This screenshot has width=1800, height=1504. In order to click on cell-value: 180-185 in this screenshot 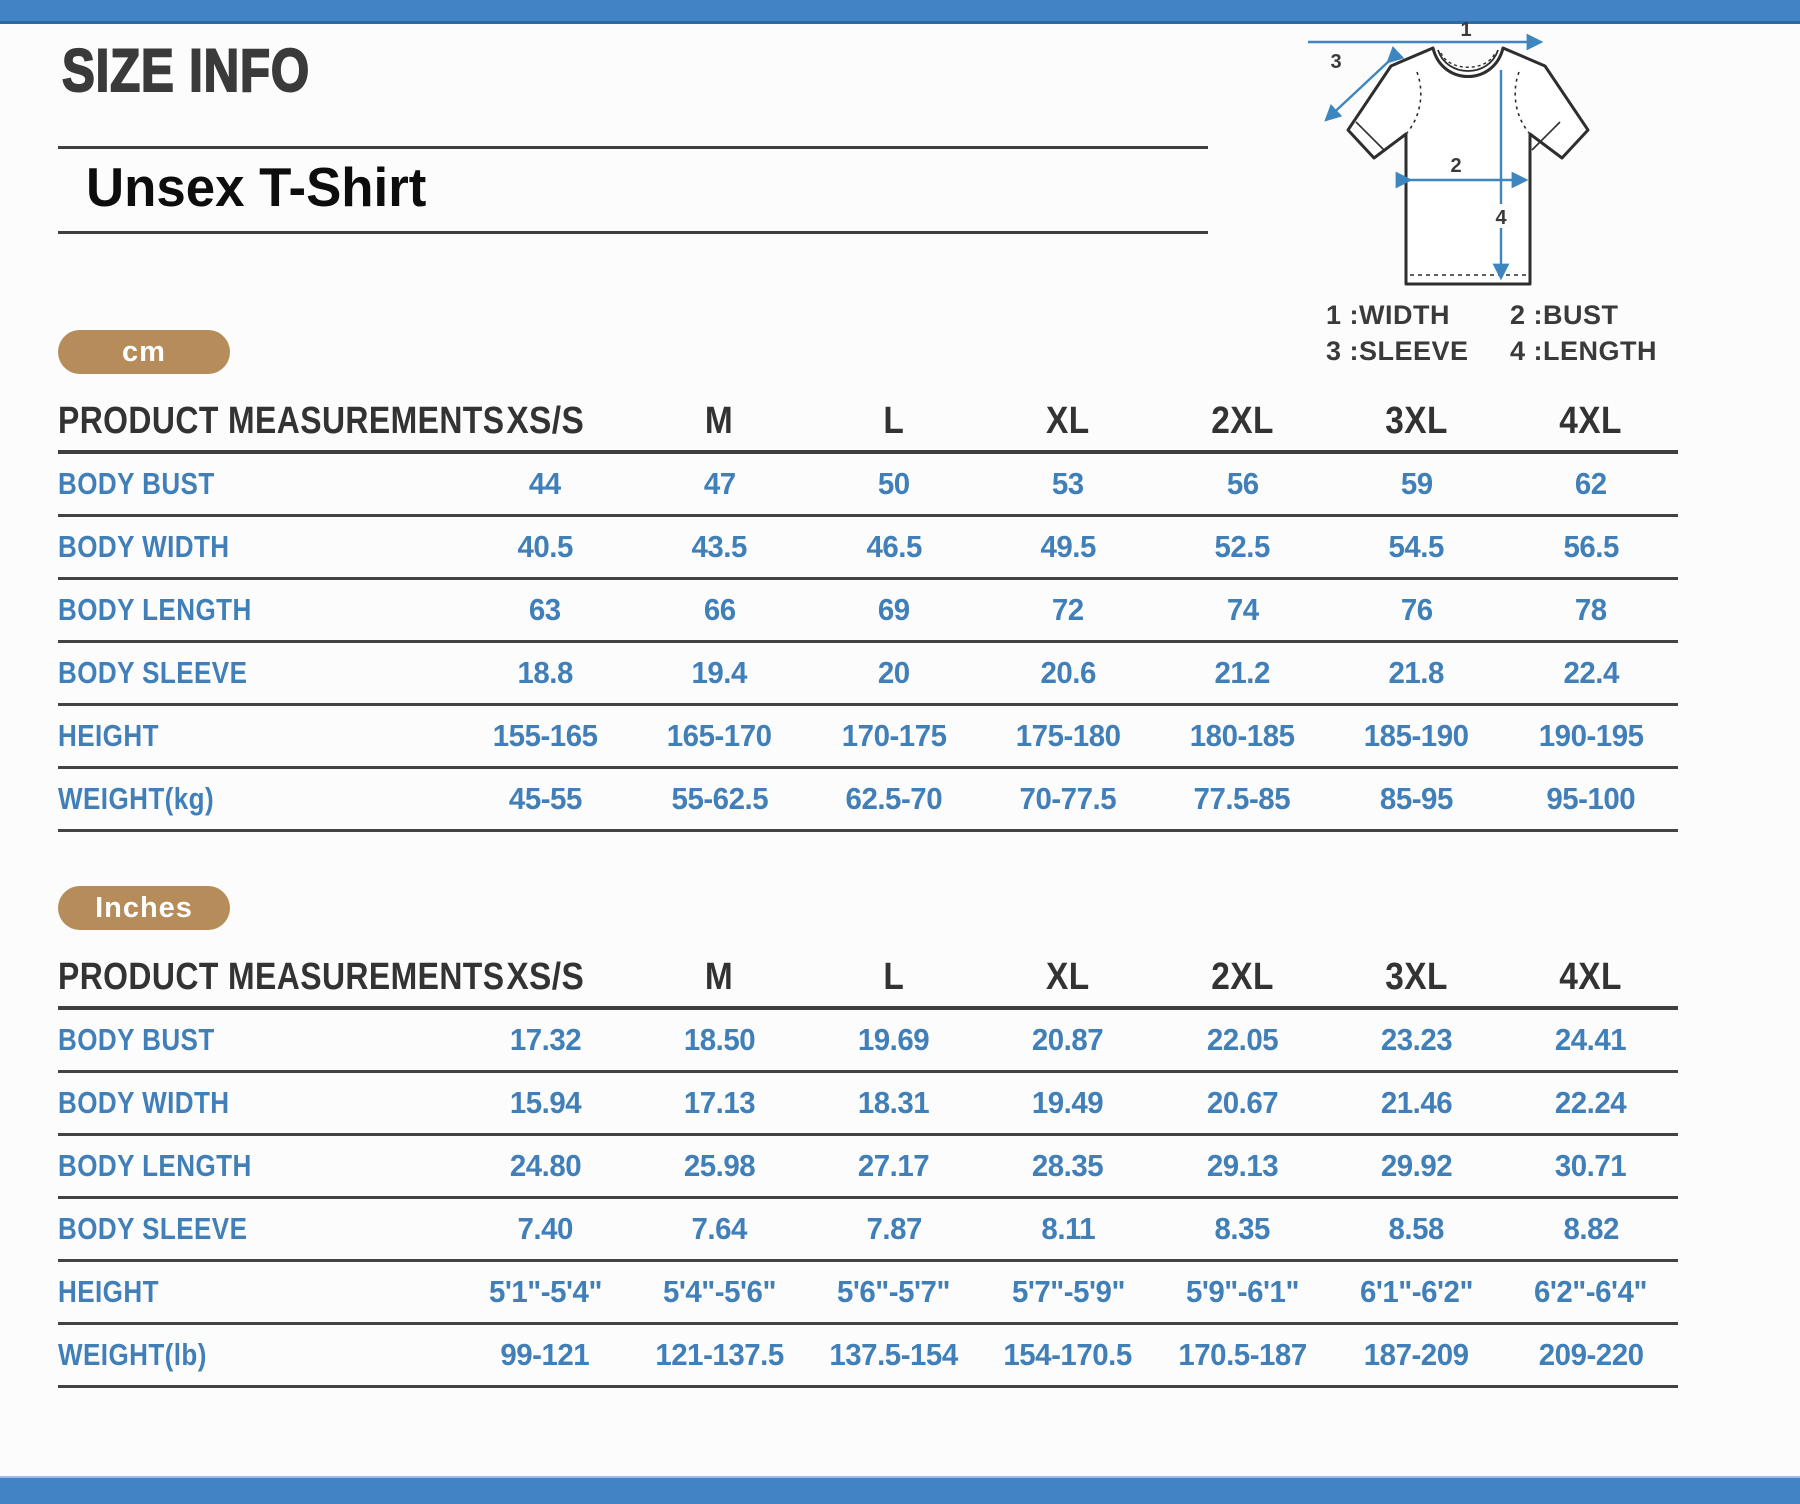, I will do `click(1242, 736)`.